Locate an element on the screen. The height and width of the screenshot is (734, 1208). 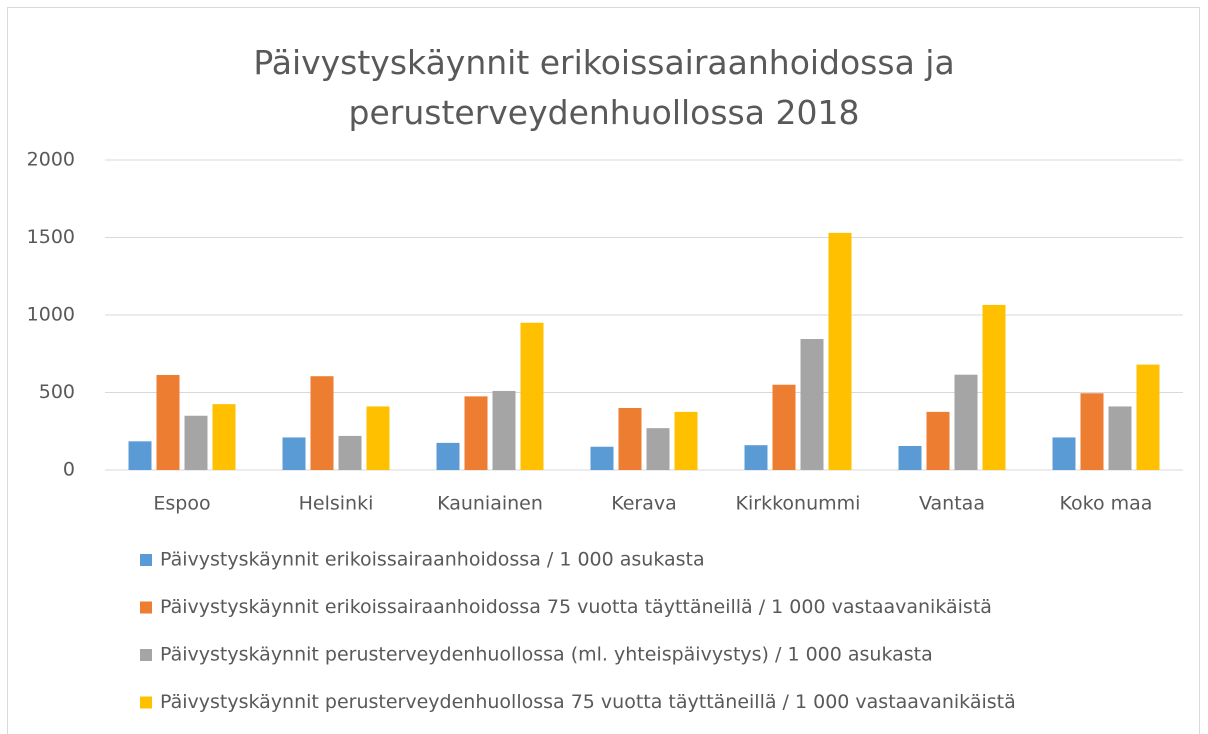
x-tick-label: Koko maa is located at coordinates (1106, 504).